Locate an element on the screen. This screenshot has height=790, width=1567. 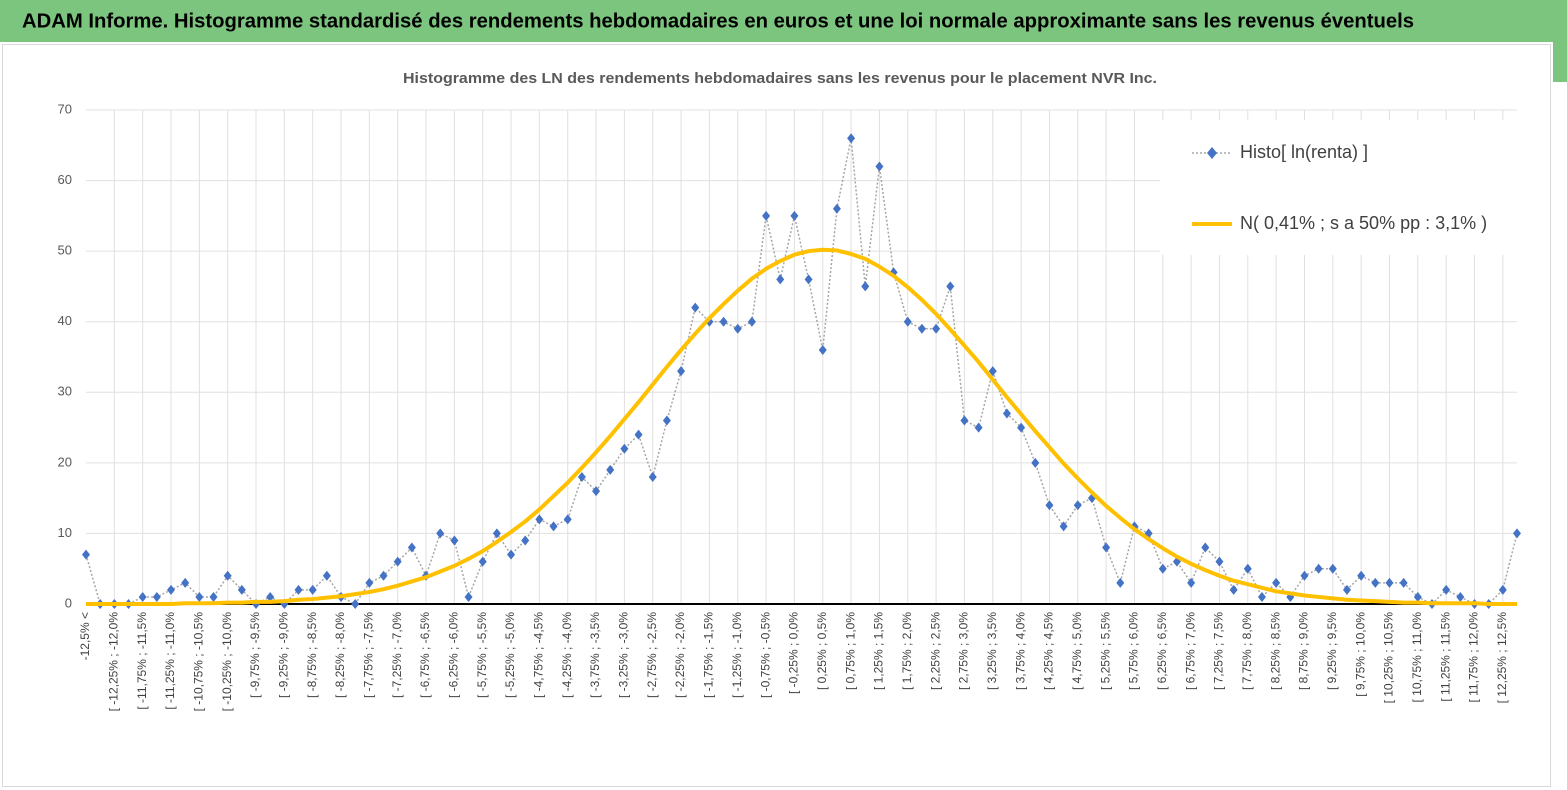
legend-marker is located at coordinates (1212, 153).